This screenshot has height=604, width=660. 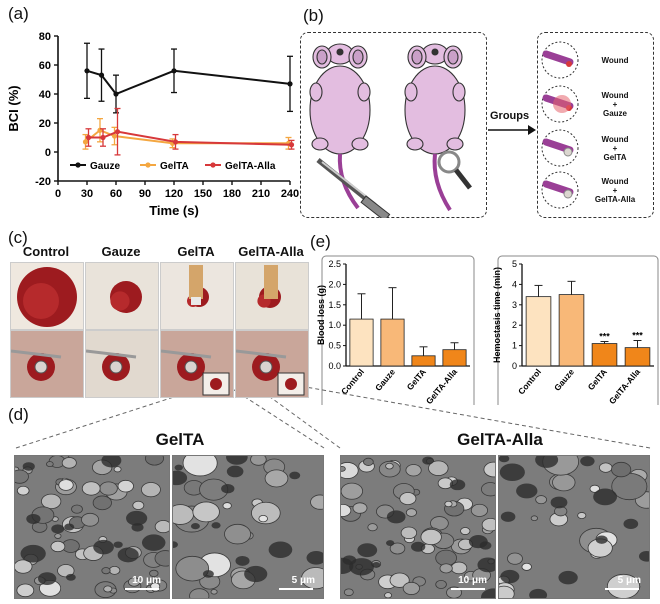 What do you see at coordinates (188, 82) in the screenshot?
I see `series-line-gauze` at bounding box center [188, 82].